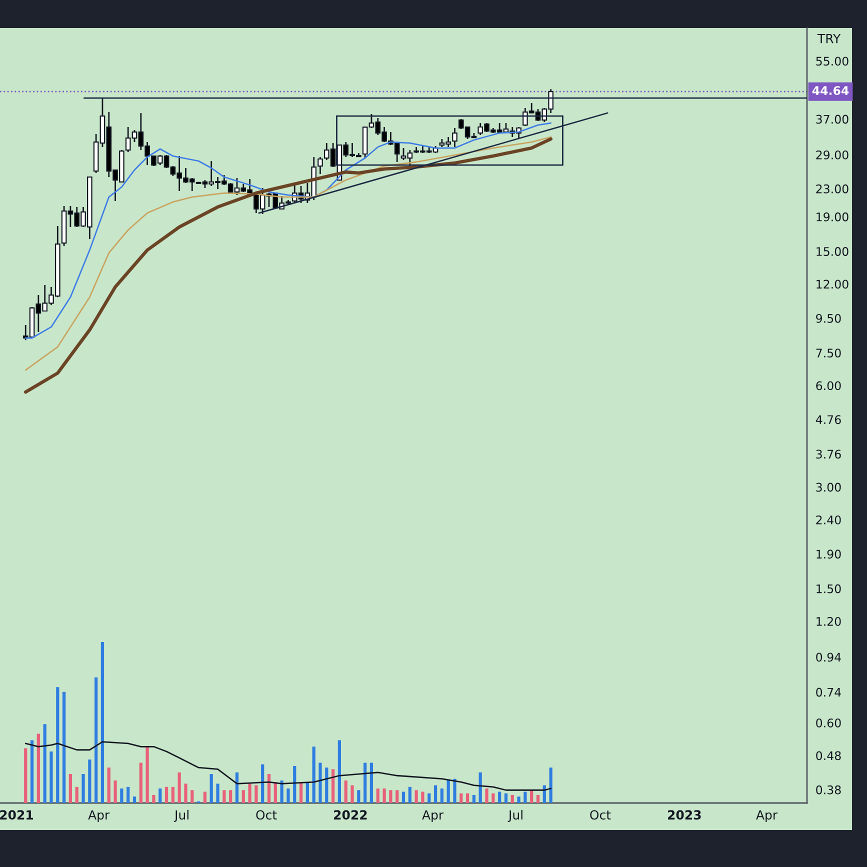 The width and height of the screenshot is (867, 867). I want to click on y-tick-label: 0.48, so click(828, 755).